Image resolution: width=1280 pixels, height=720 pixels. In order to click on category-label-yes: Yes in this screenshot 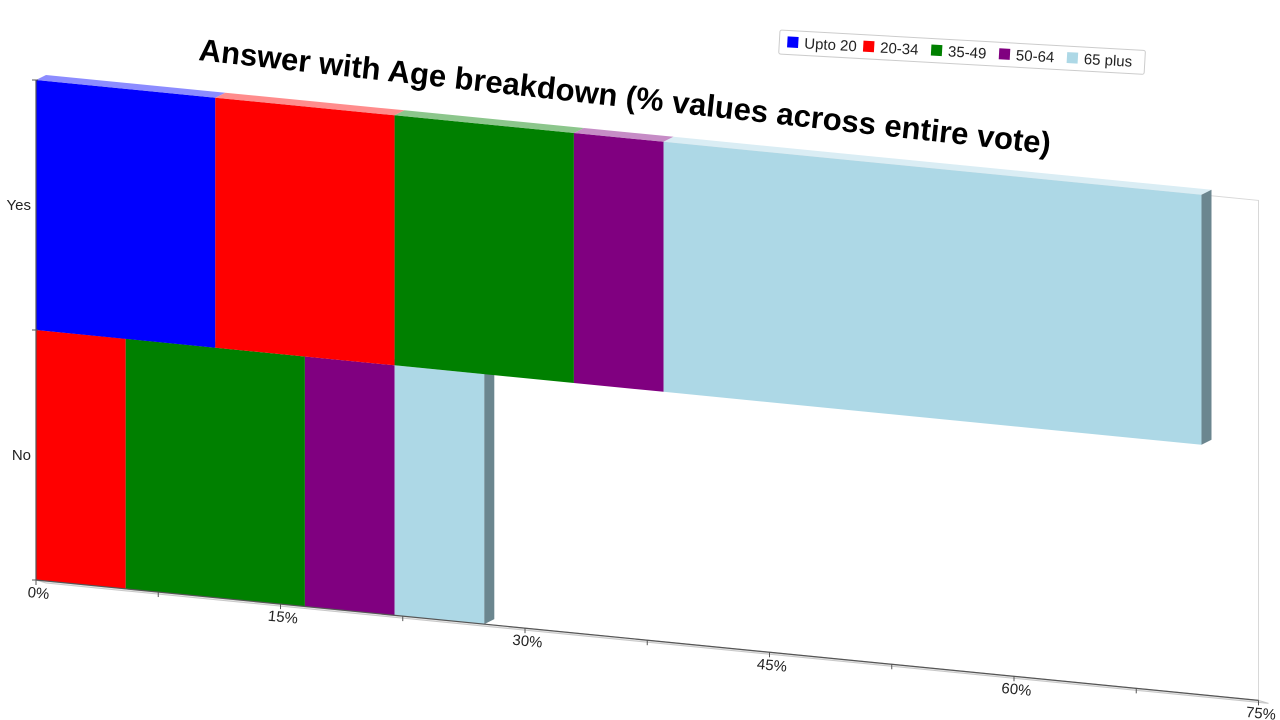, I will do `click(19, 205)`.